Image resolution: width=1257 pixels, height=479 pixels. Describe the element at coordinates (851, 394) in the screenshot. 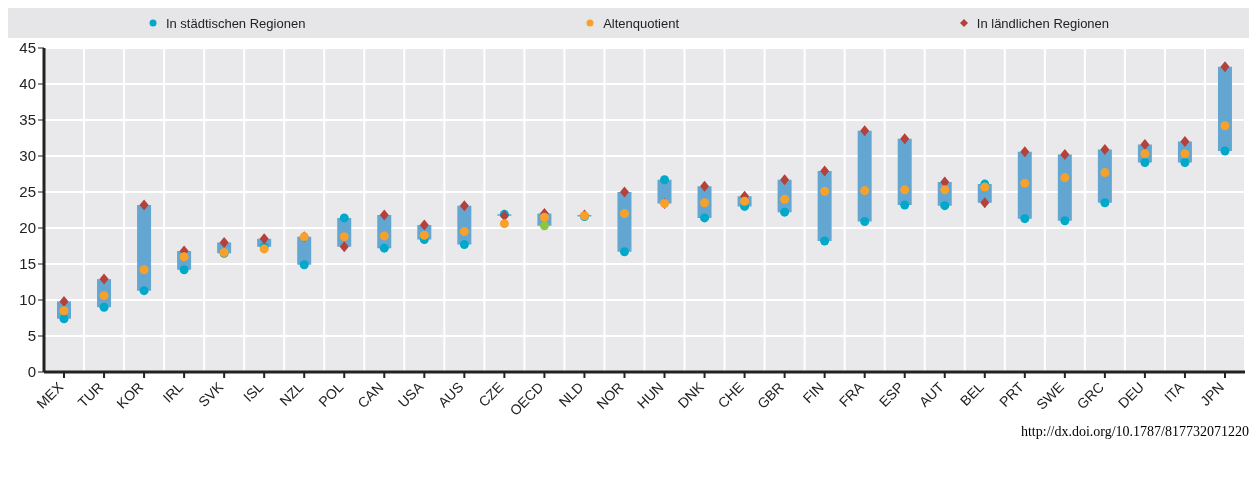

I see `x-tick-label: FRA` at that location.